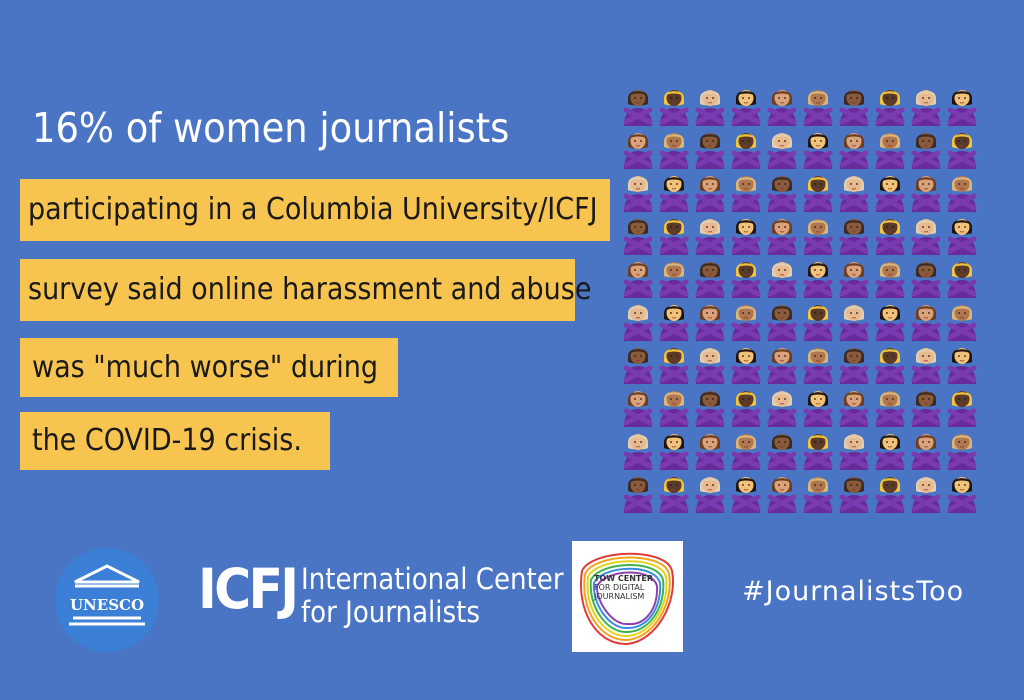 This screenshot has height=700, width=1024. I want to click on tow-logo-line-2: FOR DIGITAL, so click(619, 587).